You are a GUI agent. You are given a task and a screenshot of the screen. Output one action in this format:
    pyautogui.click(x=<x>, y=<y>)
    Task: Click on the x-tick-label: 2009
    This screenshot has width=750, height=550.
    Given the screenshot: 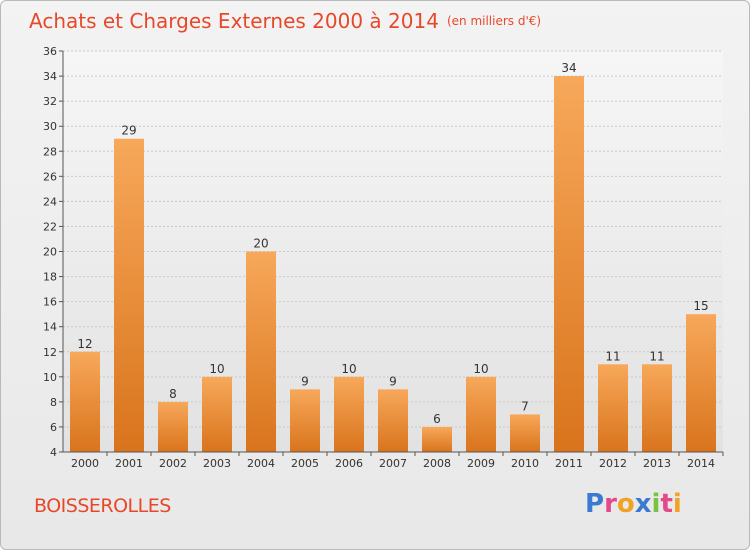 What is the action you would take?
    pyautogui.click(x=481, y=463)
    